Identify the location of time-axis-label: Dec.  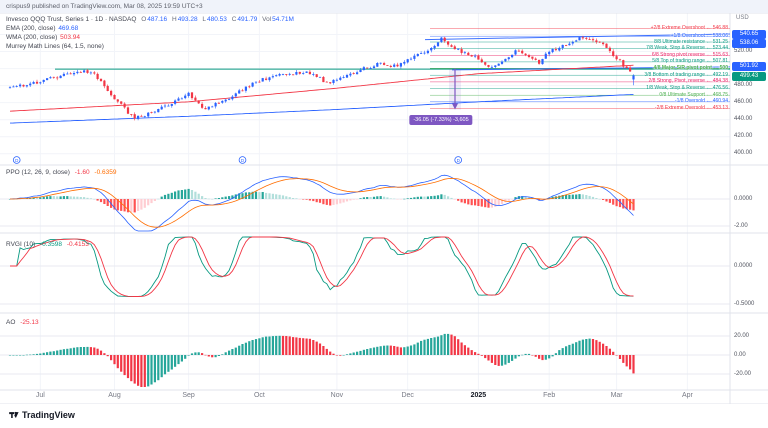
(407, 395).